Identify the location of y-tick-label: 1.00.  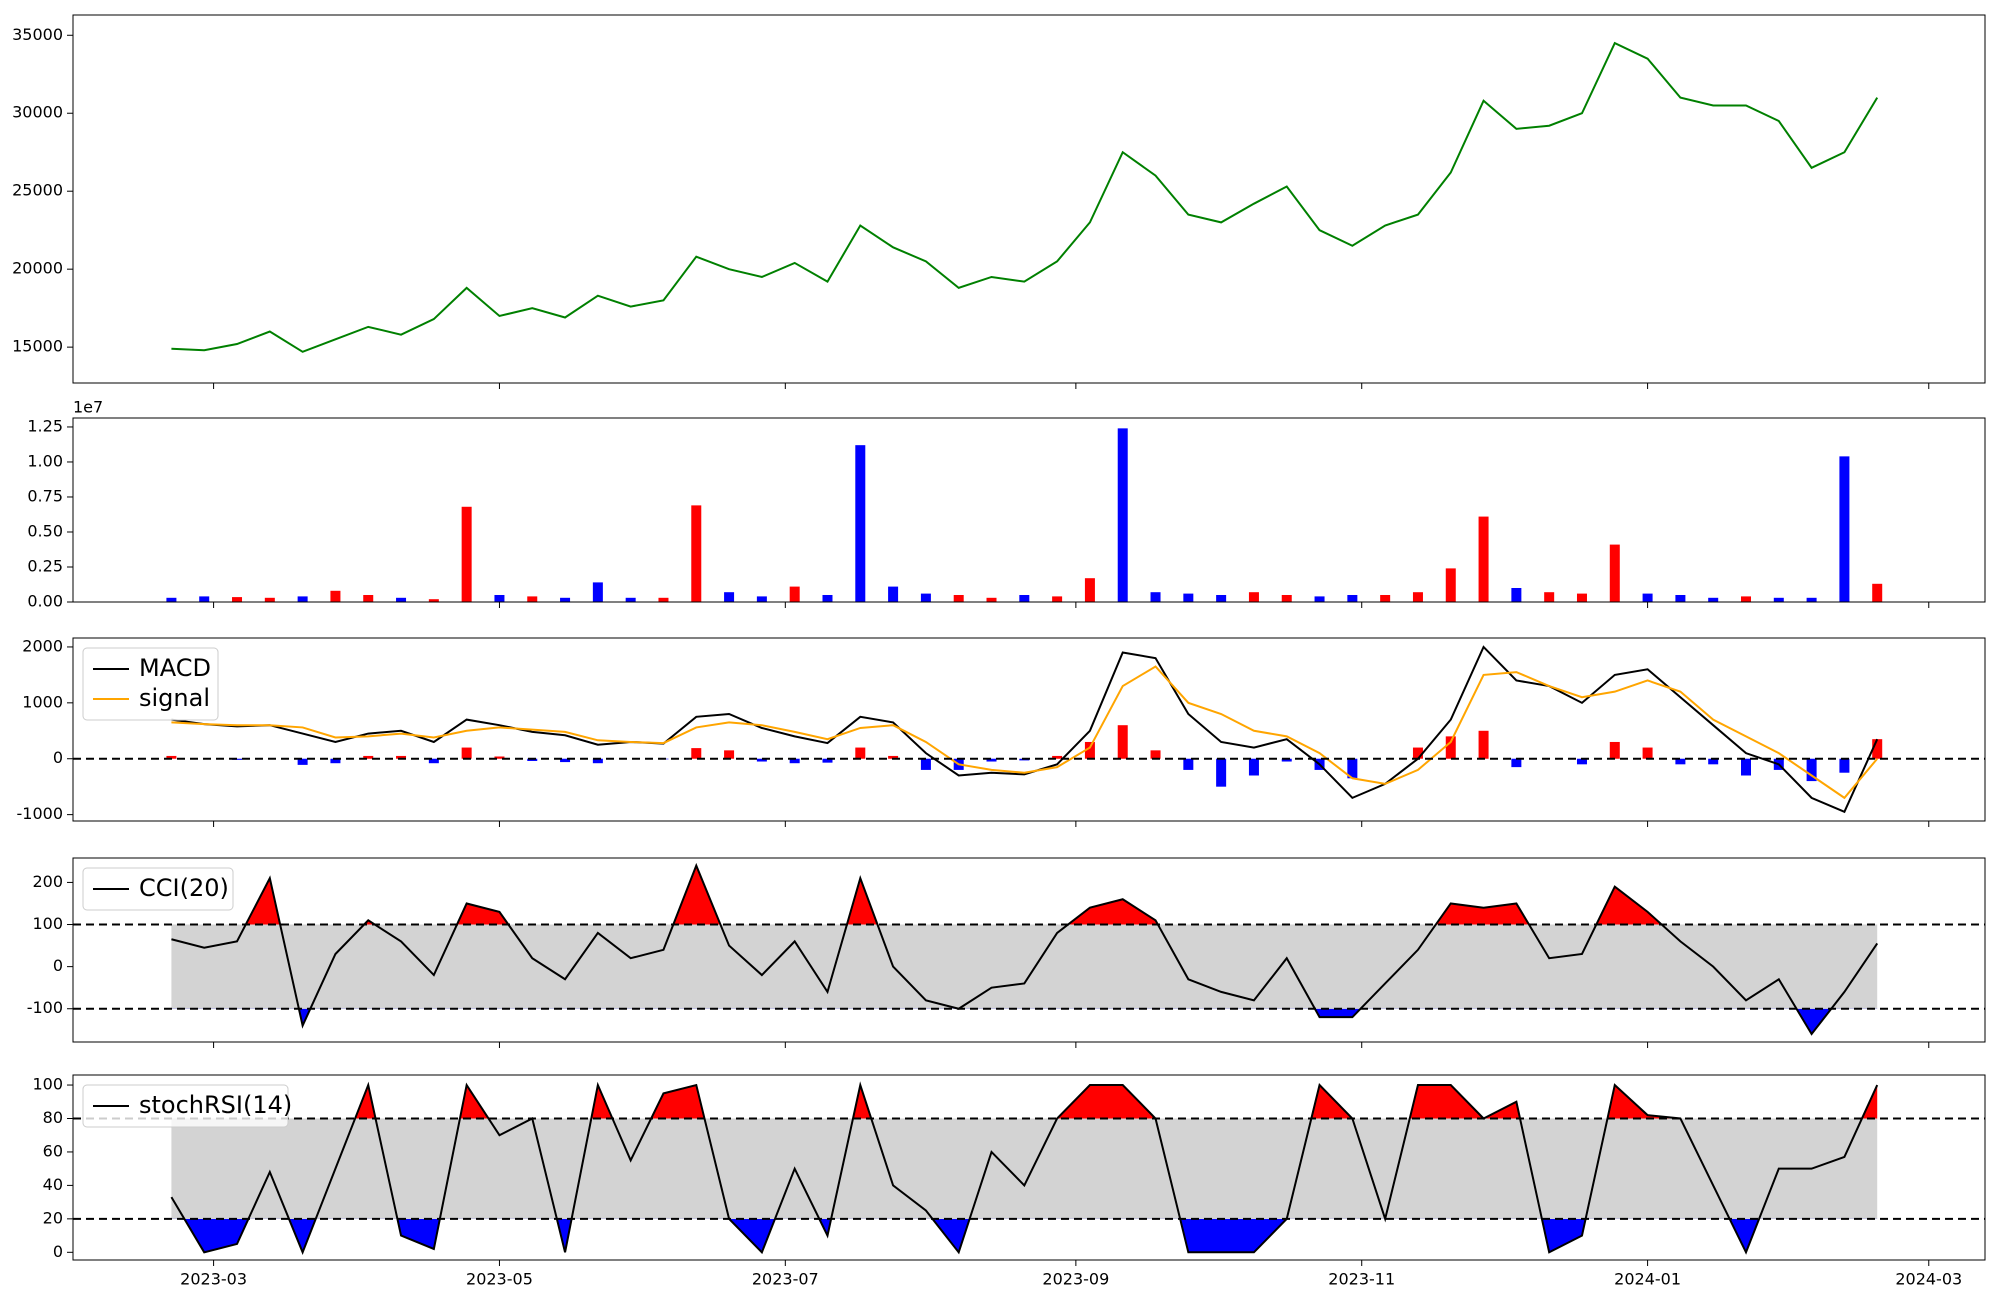
(45, 460).